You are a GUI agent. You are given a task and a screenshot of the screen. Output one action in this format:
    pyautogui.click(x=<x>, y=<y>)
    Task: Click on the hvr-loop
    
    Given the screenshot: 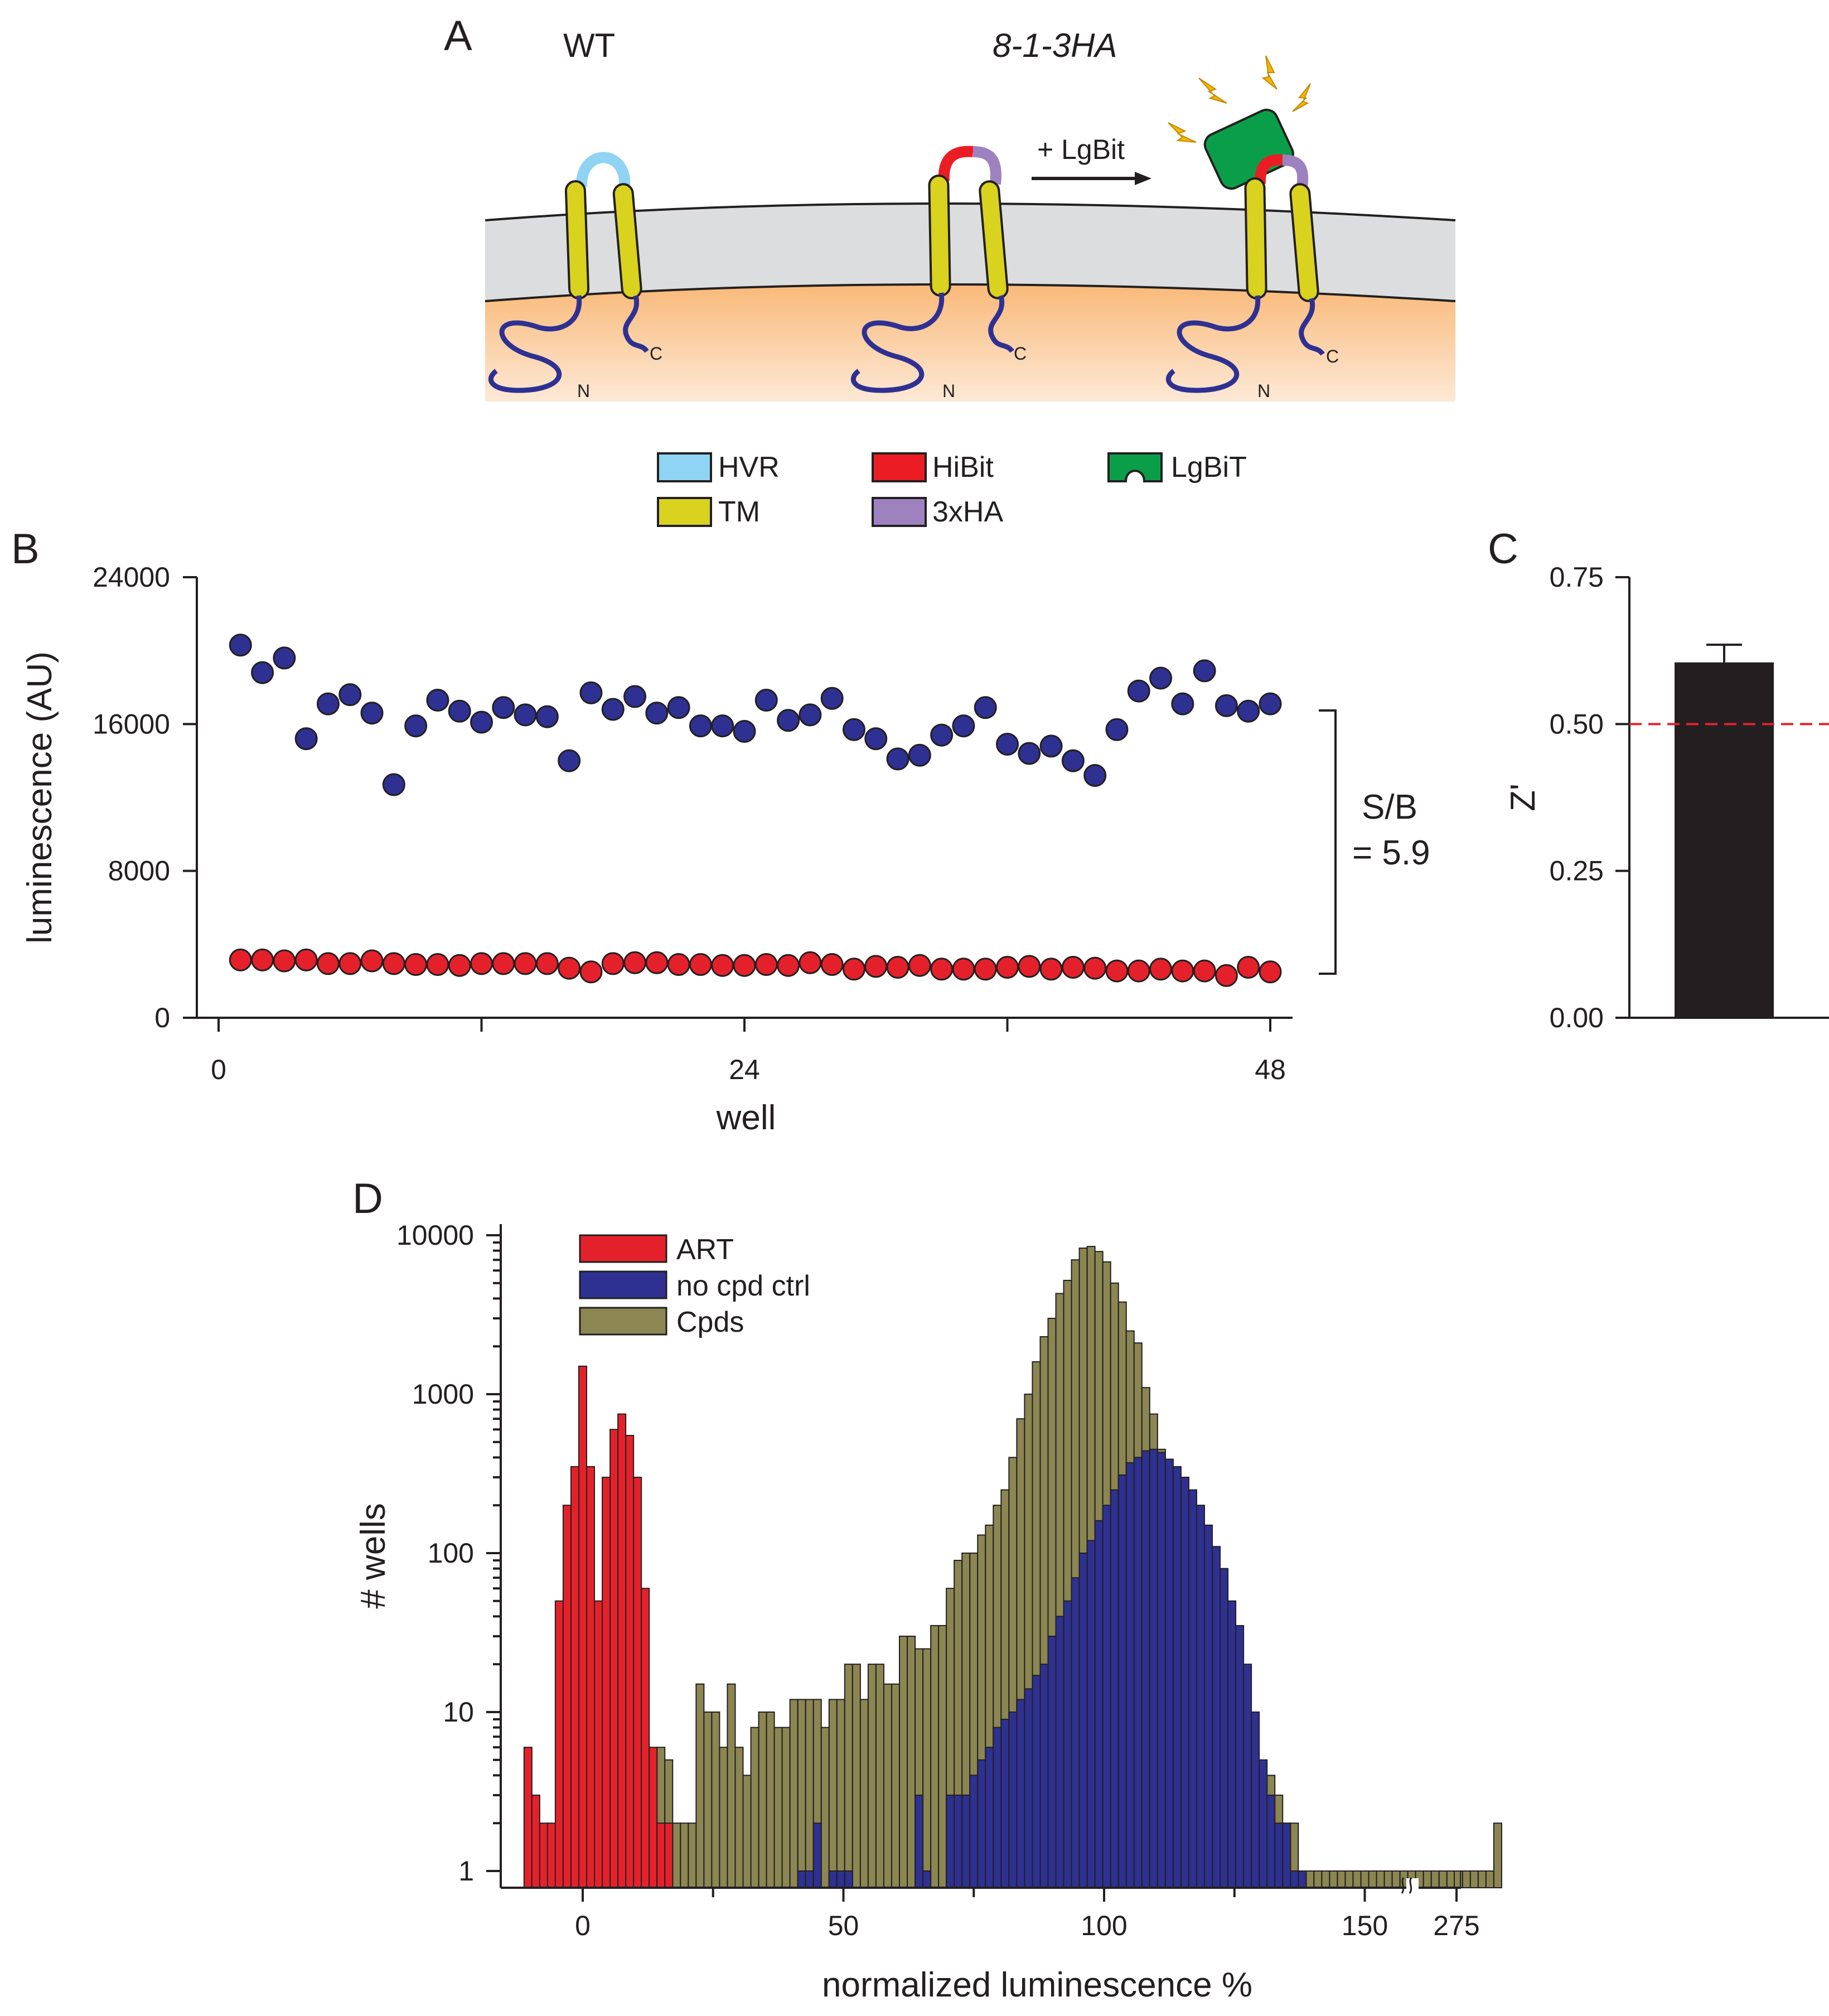 What is the action you would take?
    pyautogui.click(x=603, y=169)
    